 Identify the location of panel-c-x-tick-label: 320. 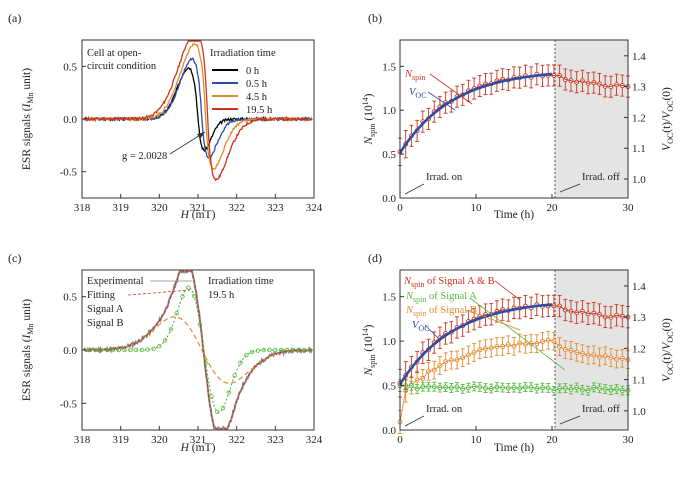
(159, 440).